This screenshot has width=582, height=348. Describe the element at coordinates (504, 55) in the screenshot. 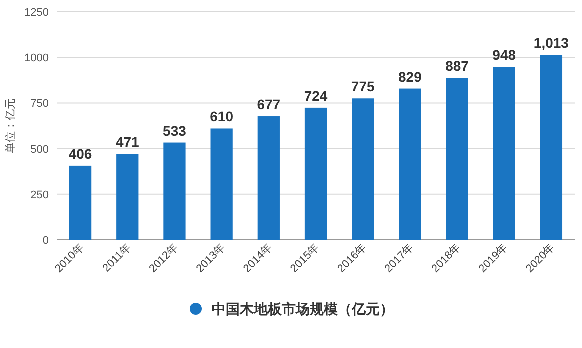

I see `data-label: 948` at that location.